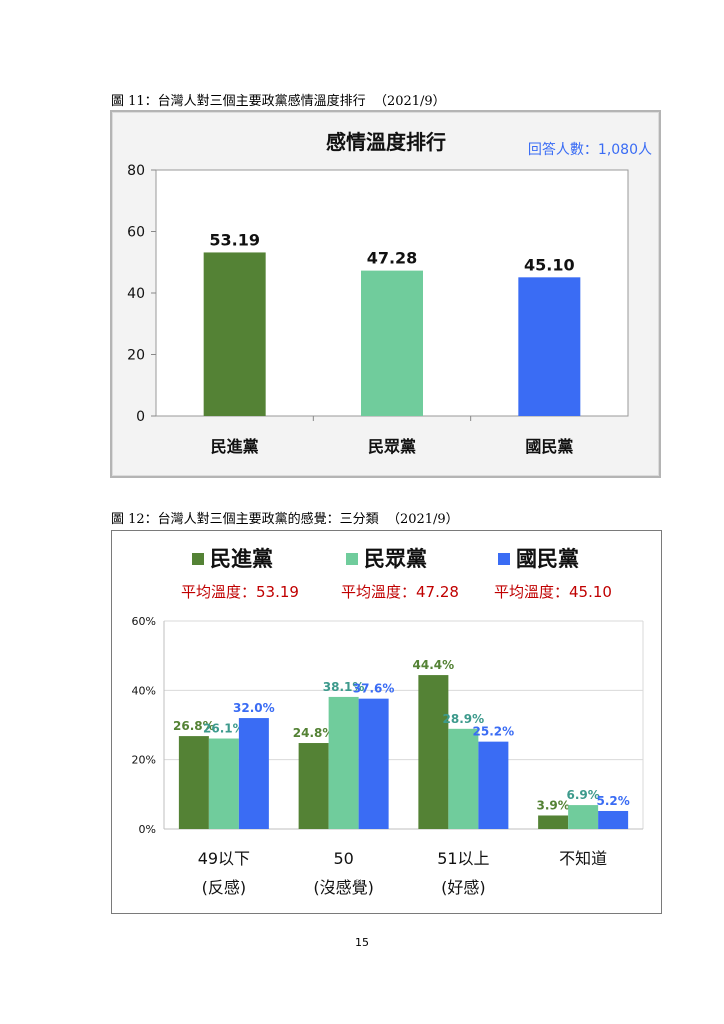 This screenshot has height=1024, width=724. I want to click on bar-value-label: 25.2%, so click(494, 732).